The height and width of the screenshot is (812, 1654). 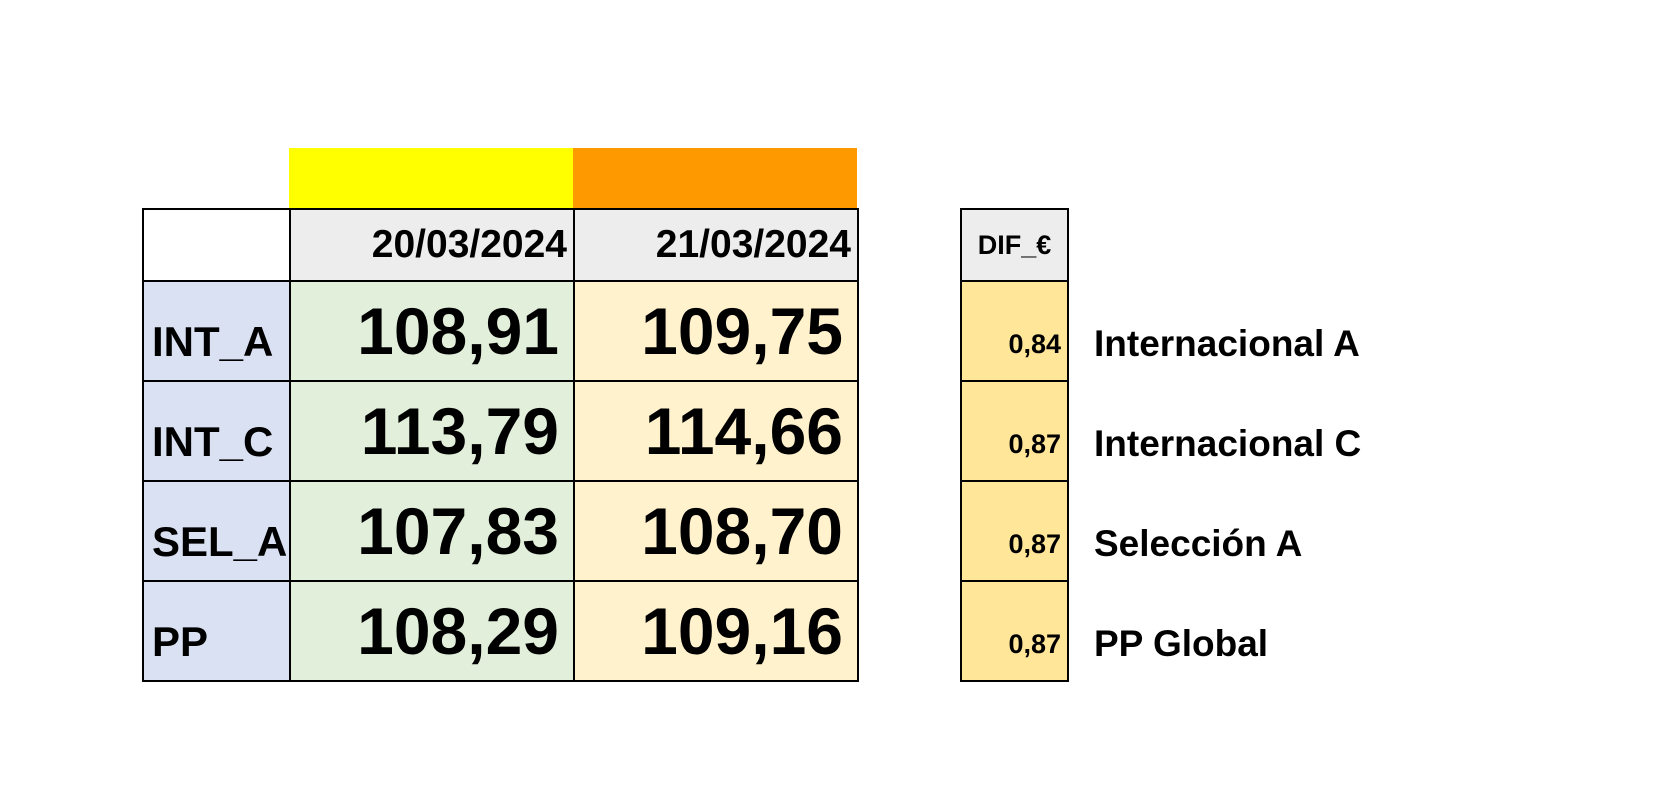 I want to click on corner-cell, so click(x=216, y=245).